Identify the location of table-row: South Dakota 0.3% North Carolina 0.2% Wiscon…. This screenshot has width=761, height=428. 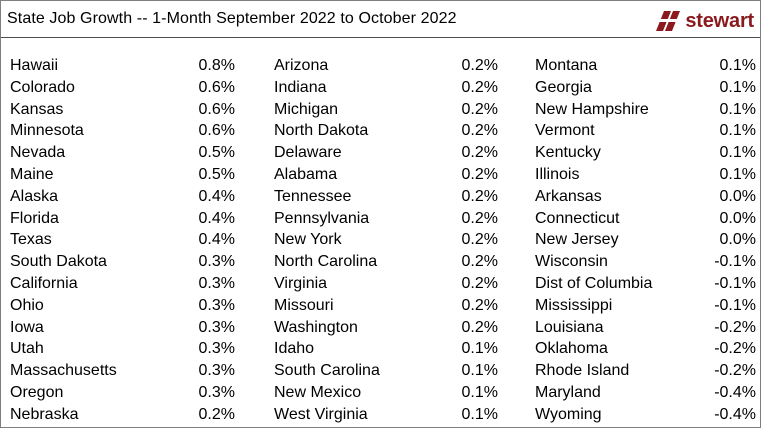
(380, 262).